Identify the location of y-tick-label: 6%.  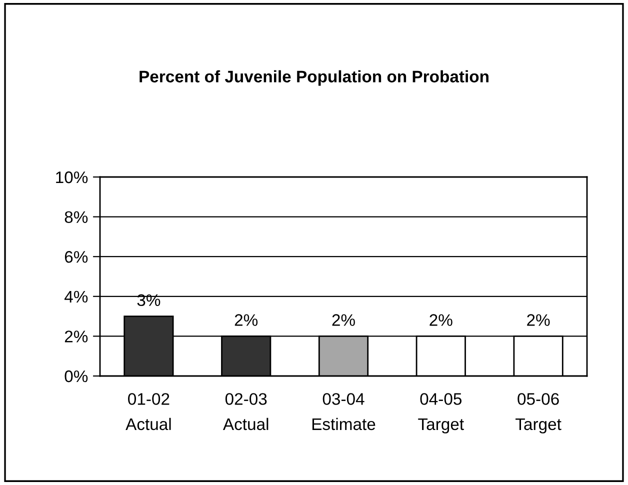
(76, 257).